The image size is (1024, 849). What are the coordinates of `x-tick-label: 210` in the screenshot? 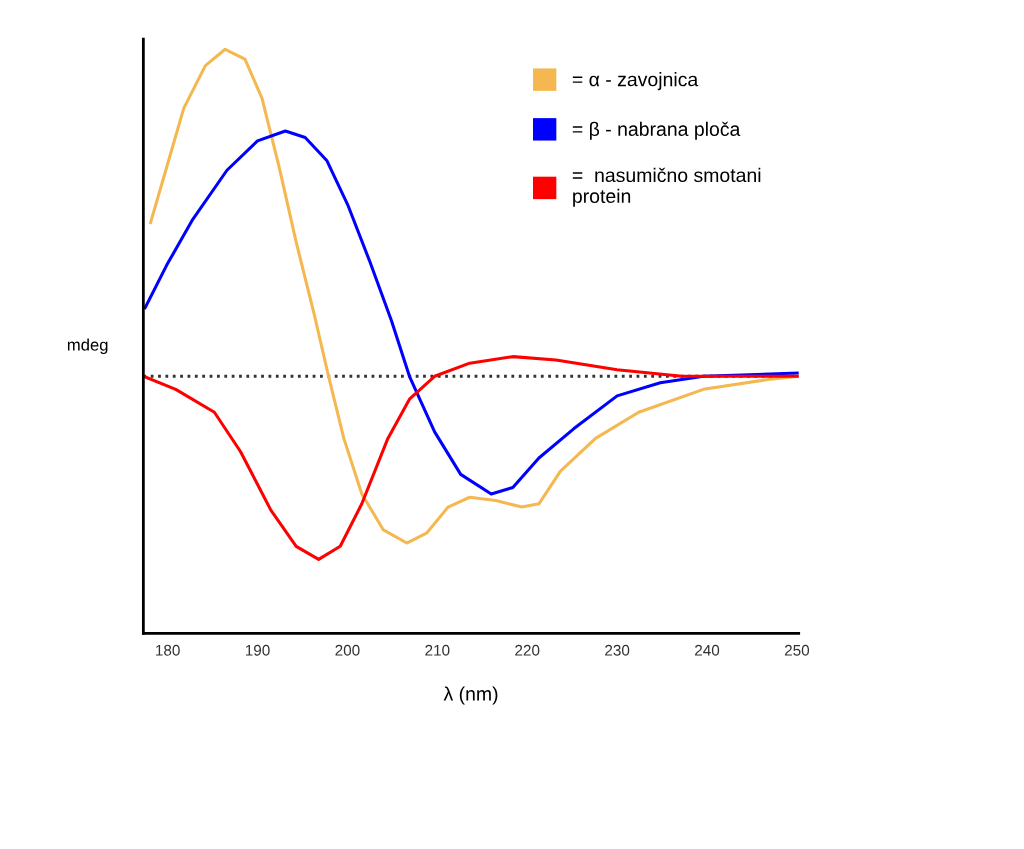 It's located at (437, 650).